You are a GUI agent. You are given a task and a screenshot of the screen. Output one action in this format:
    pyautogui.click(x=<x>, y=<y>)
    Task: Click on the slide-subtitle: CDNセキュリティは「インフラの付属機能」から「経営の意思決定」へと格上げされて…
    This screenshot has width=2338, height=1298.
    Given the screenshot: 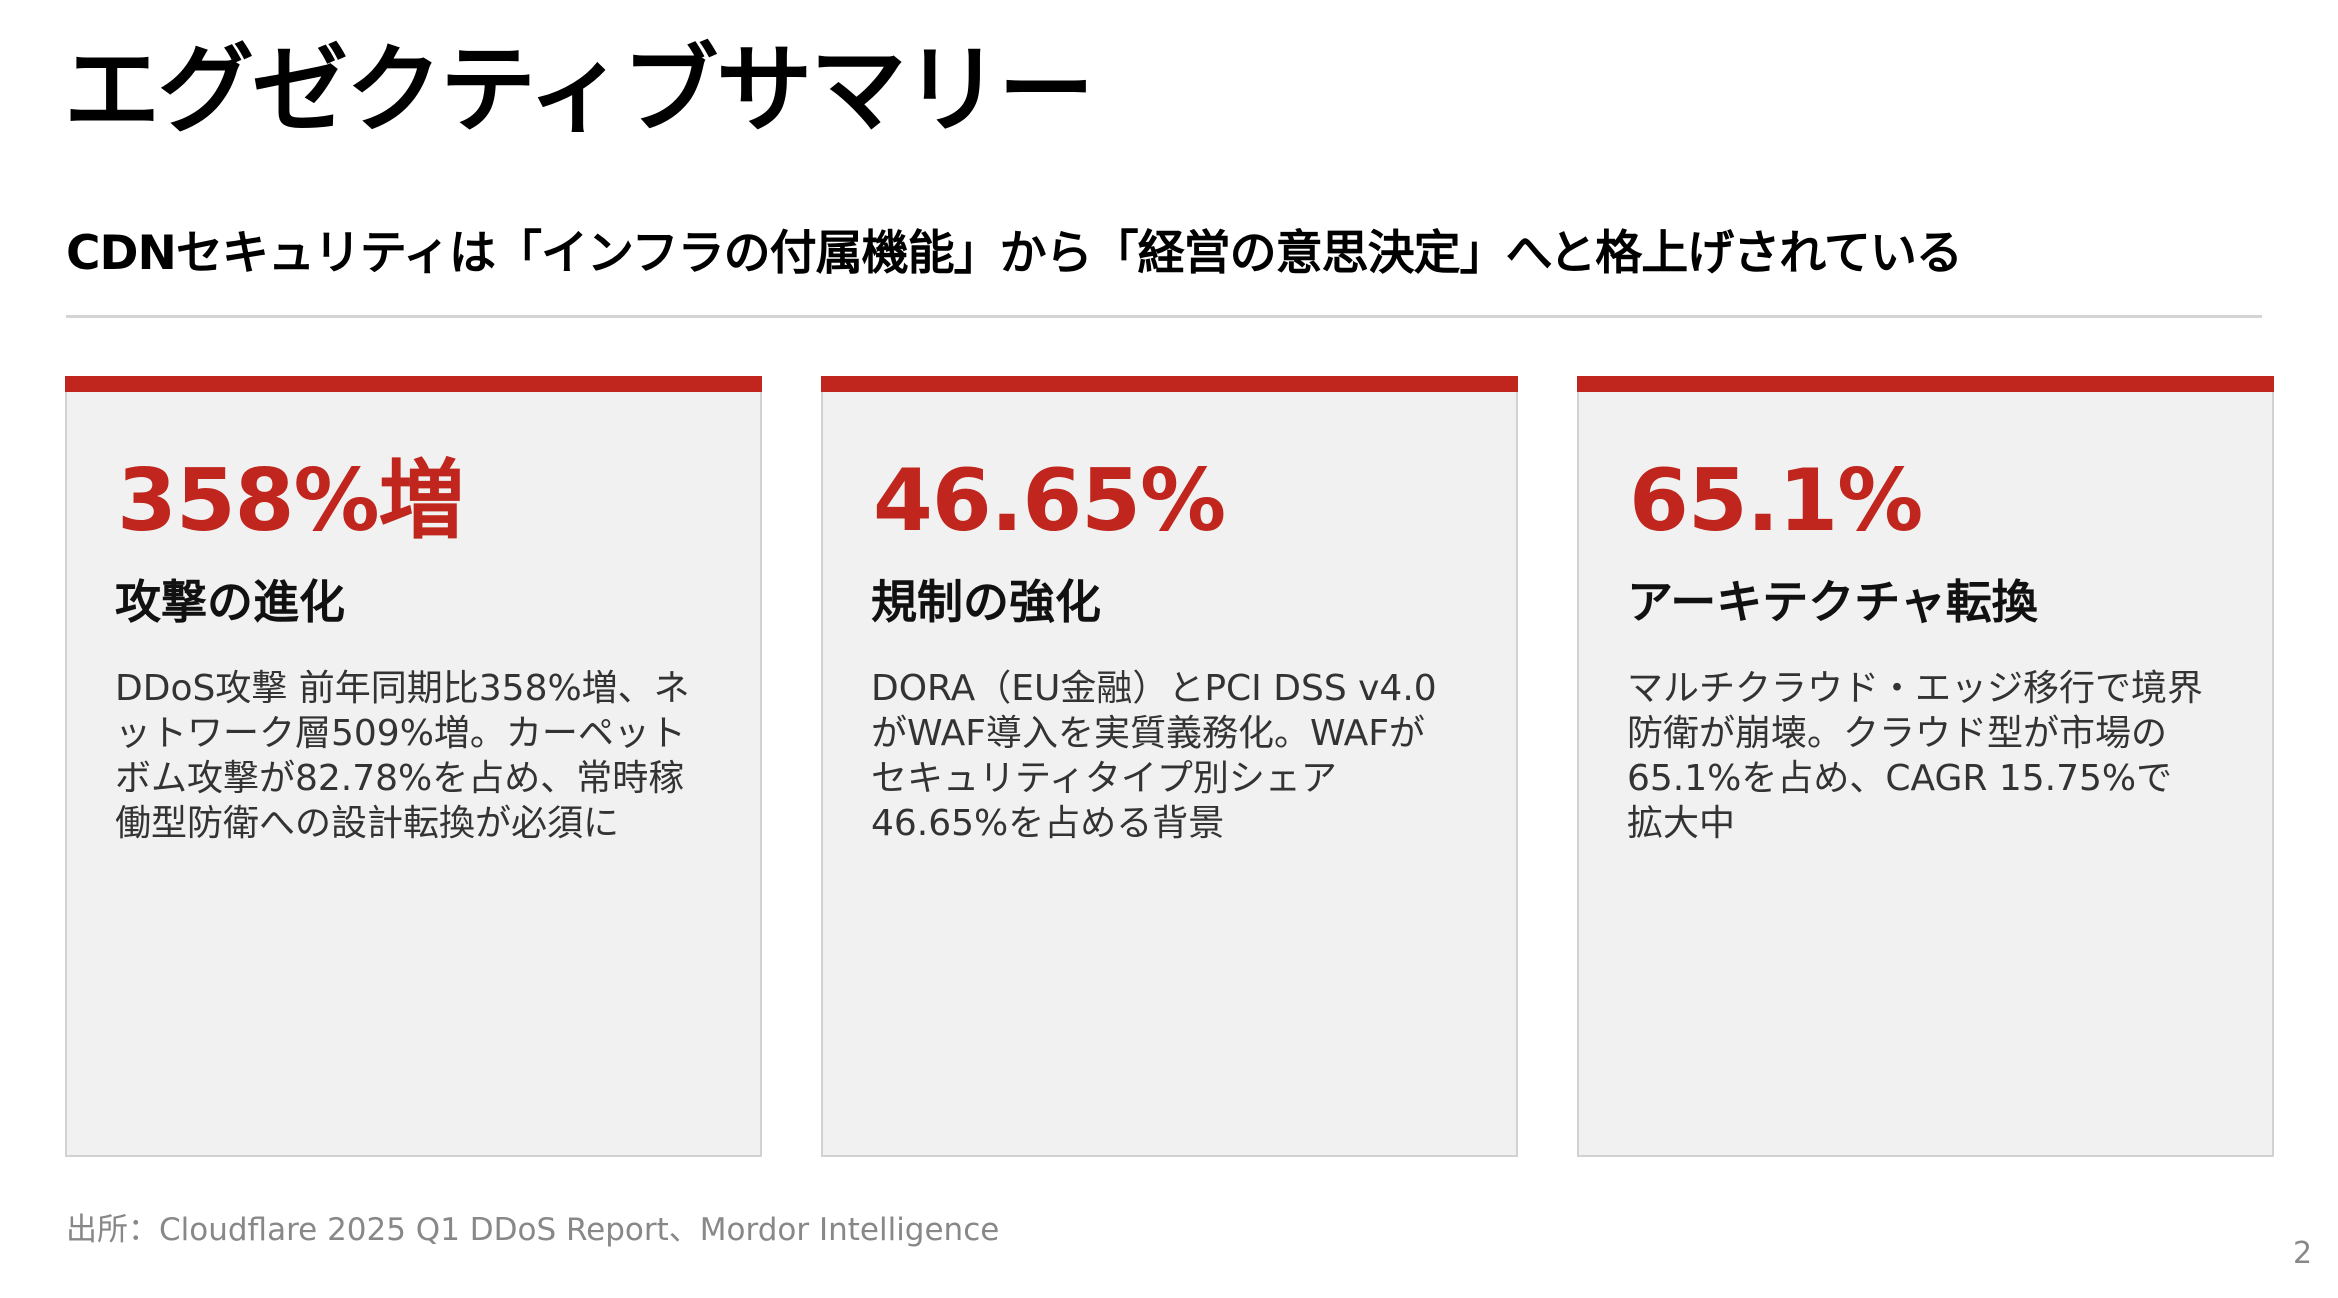 What is the action you would take?
    pyautogui.click(x=1014, y=253)
    